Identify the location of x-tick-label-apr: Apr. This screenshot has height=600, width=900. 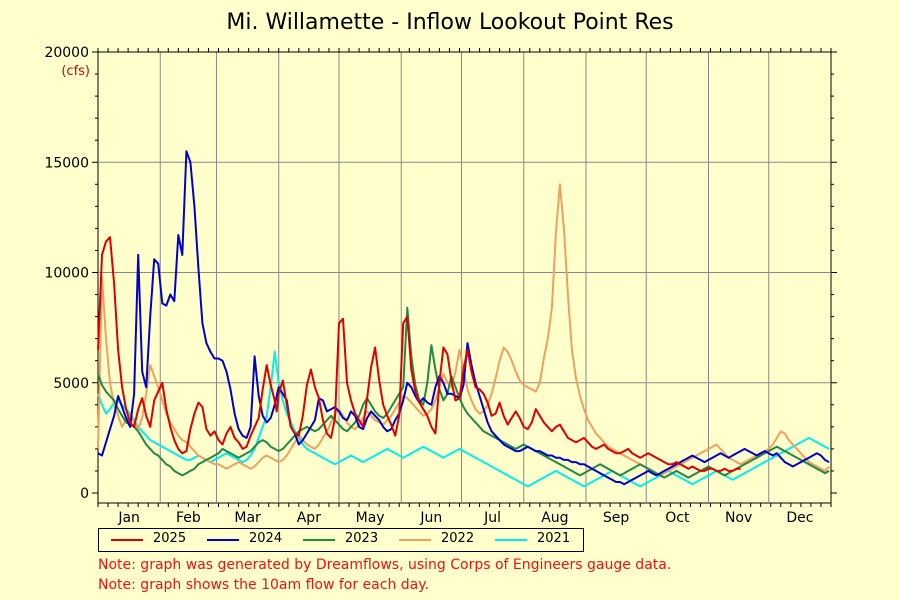
(309, 518).